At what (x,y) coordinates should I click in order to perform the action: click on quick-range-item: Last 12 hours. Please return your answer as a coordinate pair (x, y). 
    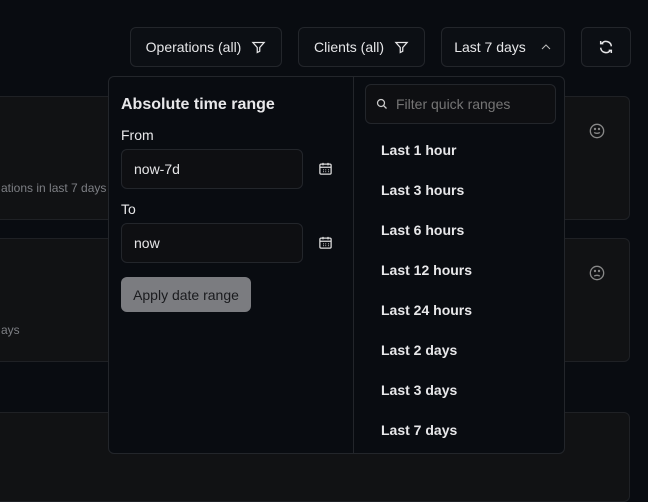
    Looking at the image, I should click on (427, 270).